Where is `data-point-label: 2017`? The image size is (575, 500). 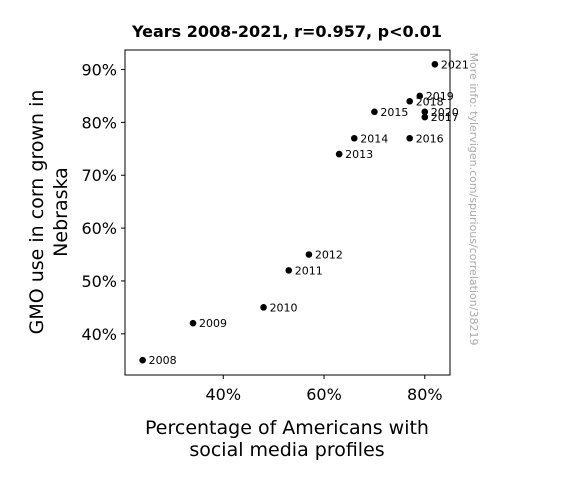 data-point-label: 2017 is located at coordinates (445, 117).